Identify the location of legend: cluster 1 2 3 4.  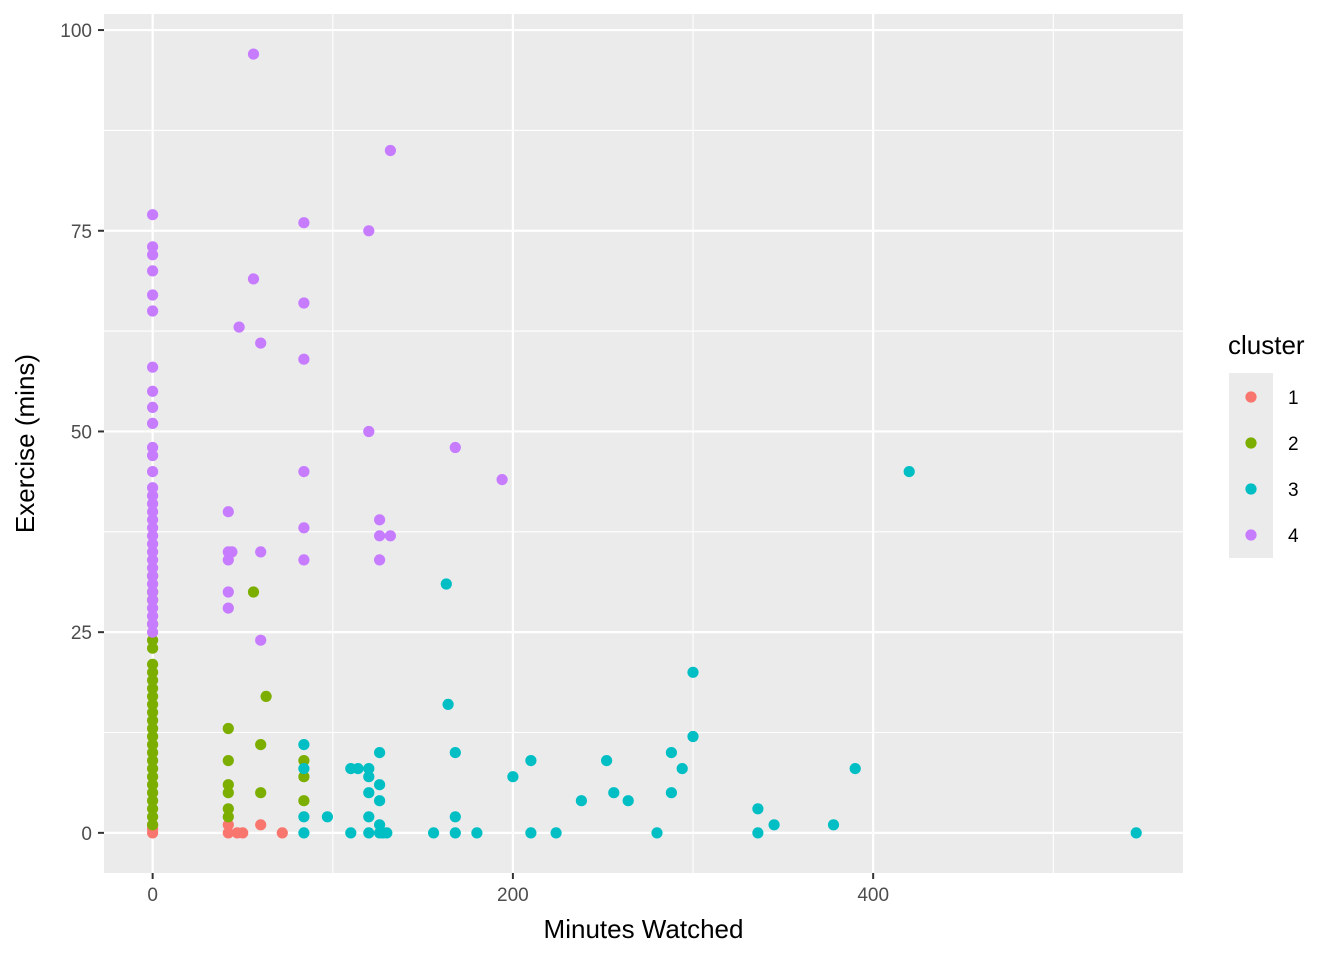
(1266, 444).